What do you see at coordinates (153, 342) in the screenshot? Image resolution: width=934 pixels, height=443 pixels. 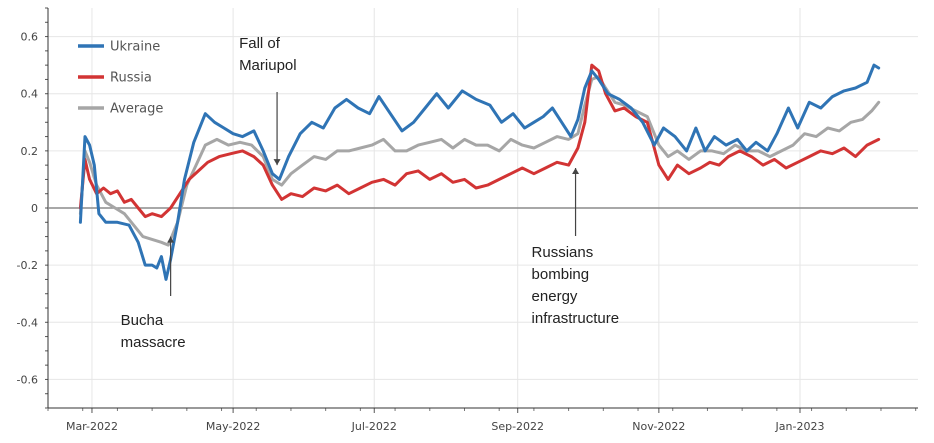 I see `annotation-bucha-text: massacre` at bounding box center [153, 342].